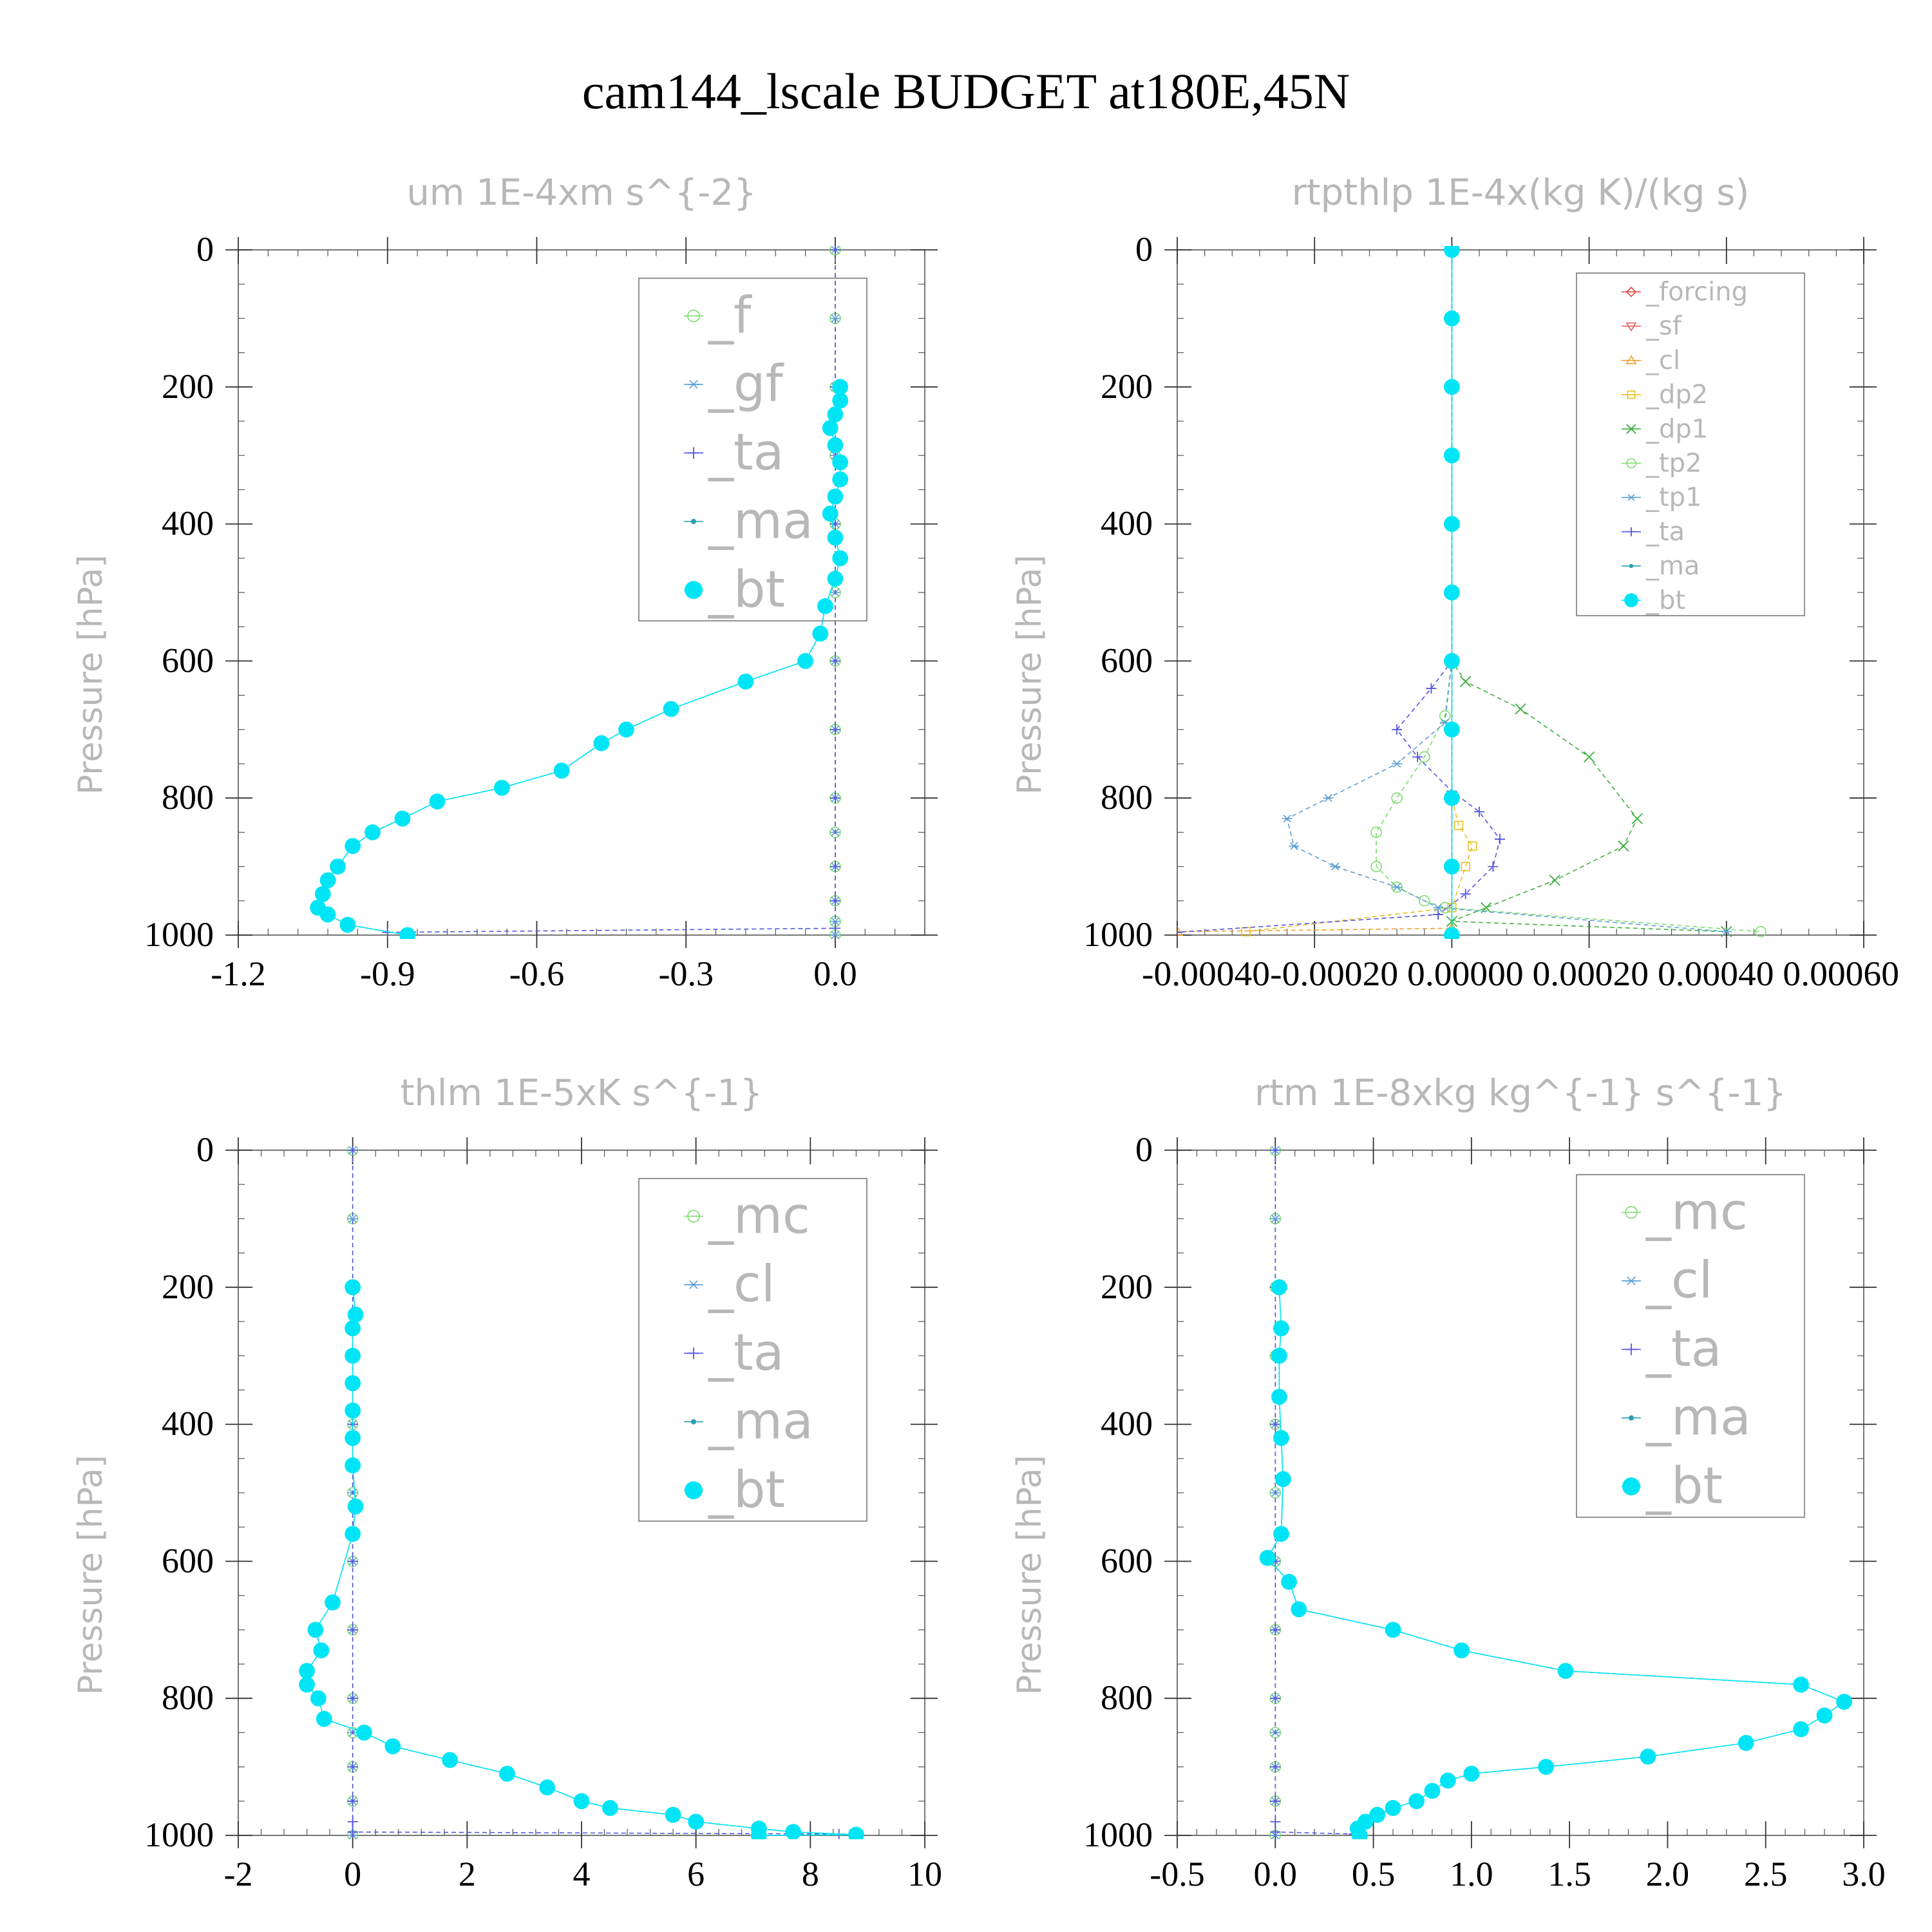 The image size is (1932, 1932). Describe the element at coordinates (1424, 901) in the screenshot. I see `data-point_tp2` at that location.